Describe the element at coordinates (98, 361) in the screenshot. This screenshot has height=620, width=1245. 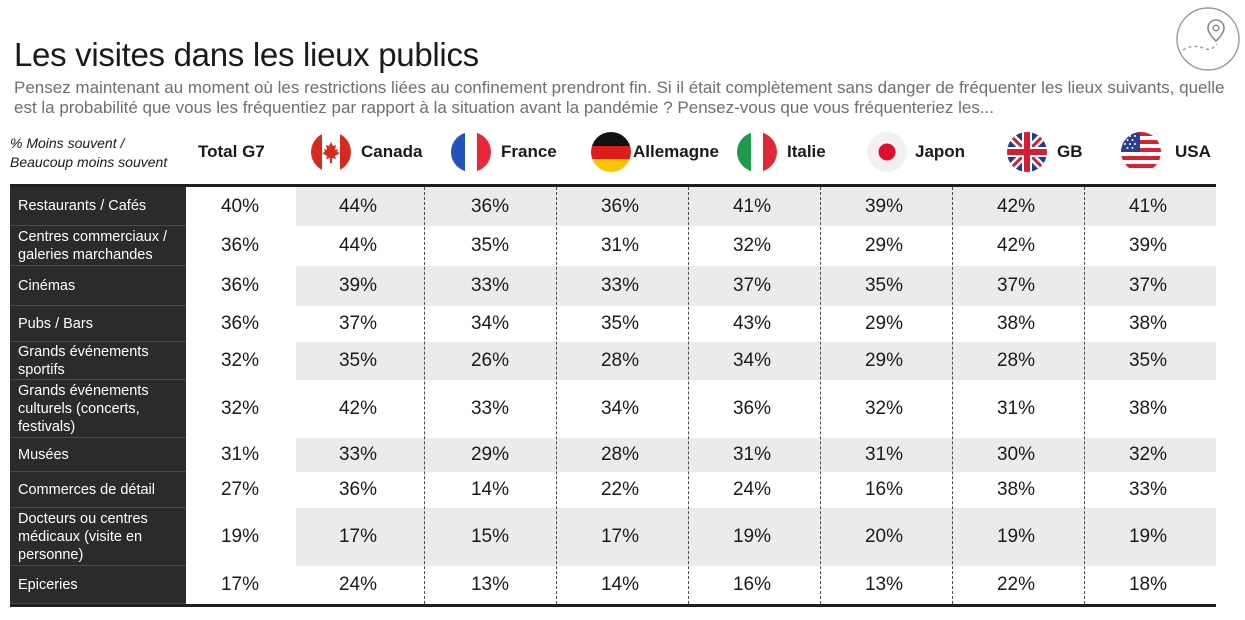
I see `row-label: Grands événements sportifs` at that location.